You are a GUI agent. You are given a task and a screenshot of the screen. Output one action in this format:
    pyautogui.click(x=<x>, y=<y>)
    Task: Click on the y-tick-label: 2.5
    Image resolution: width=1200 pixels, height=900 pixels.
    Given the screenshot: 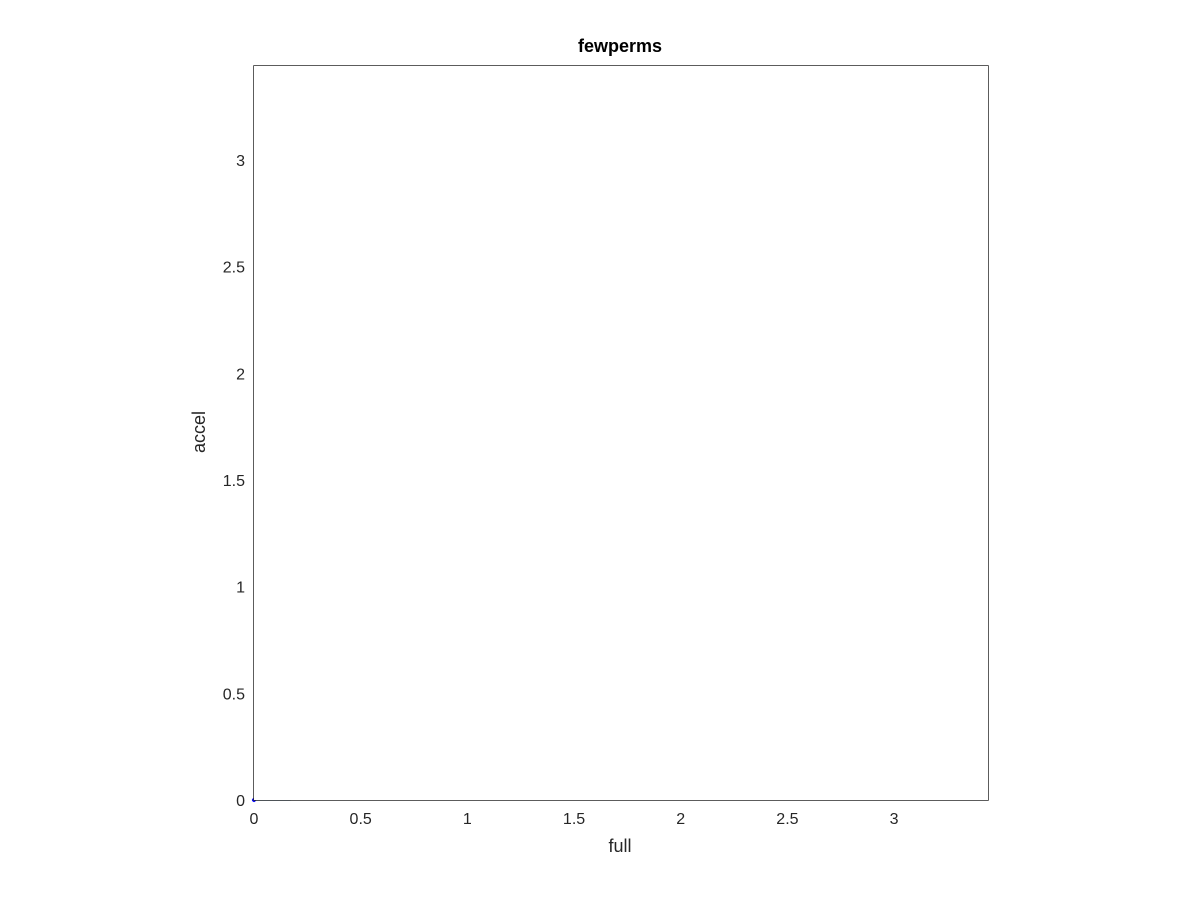 What is the action you would take?
    pyautogui.click(x=234, y=268)
    